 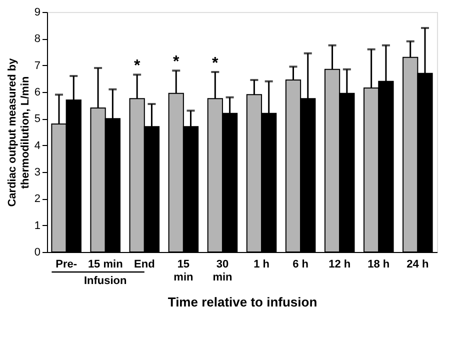 I want to click on text: Infusion, so click(x=106, y=281).